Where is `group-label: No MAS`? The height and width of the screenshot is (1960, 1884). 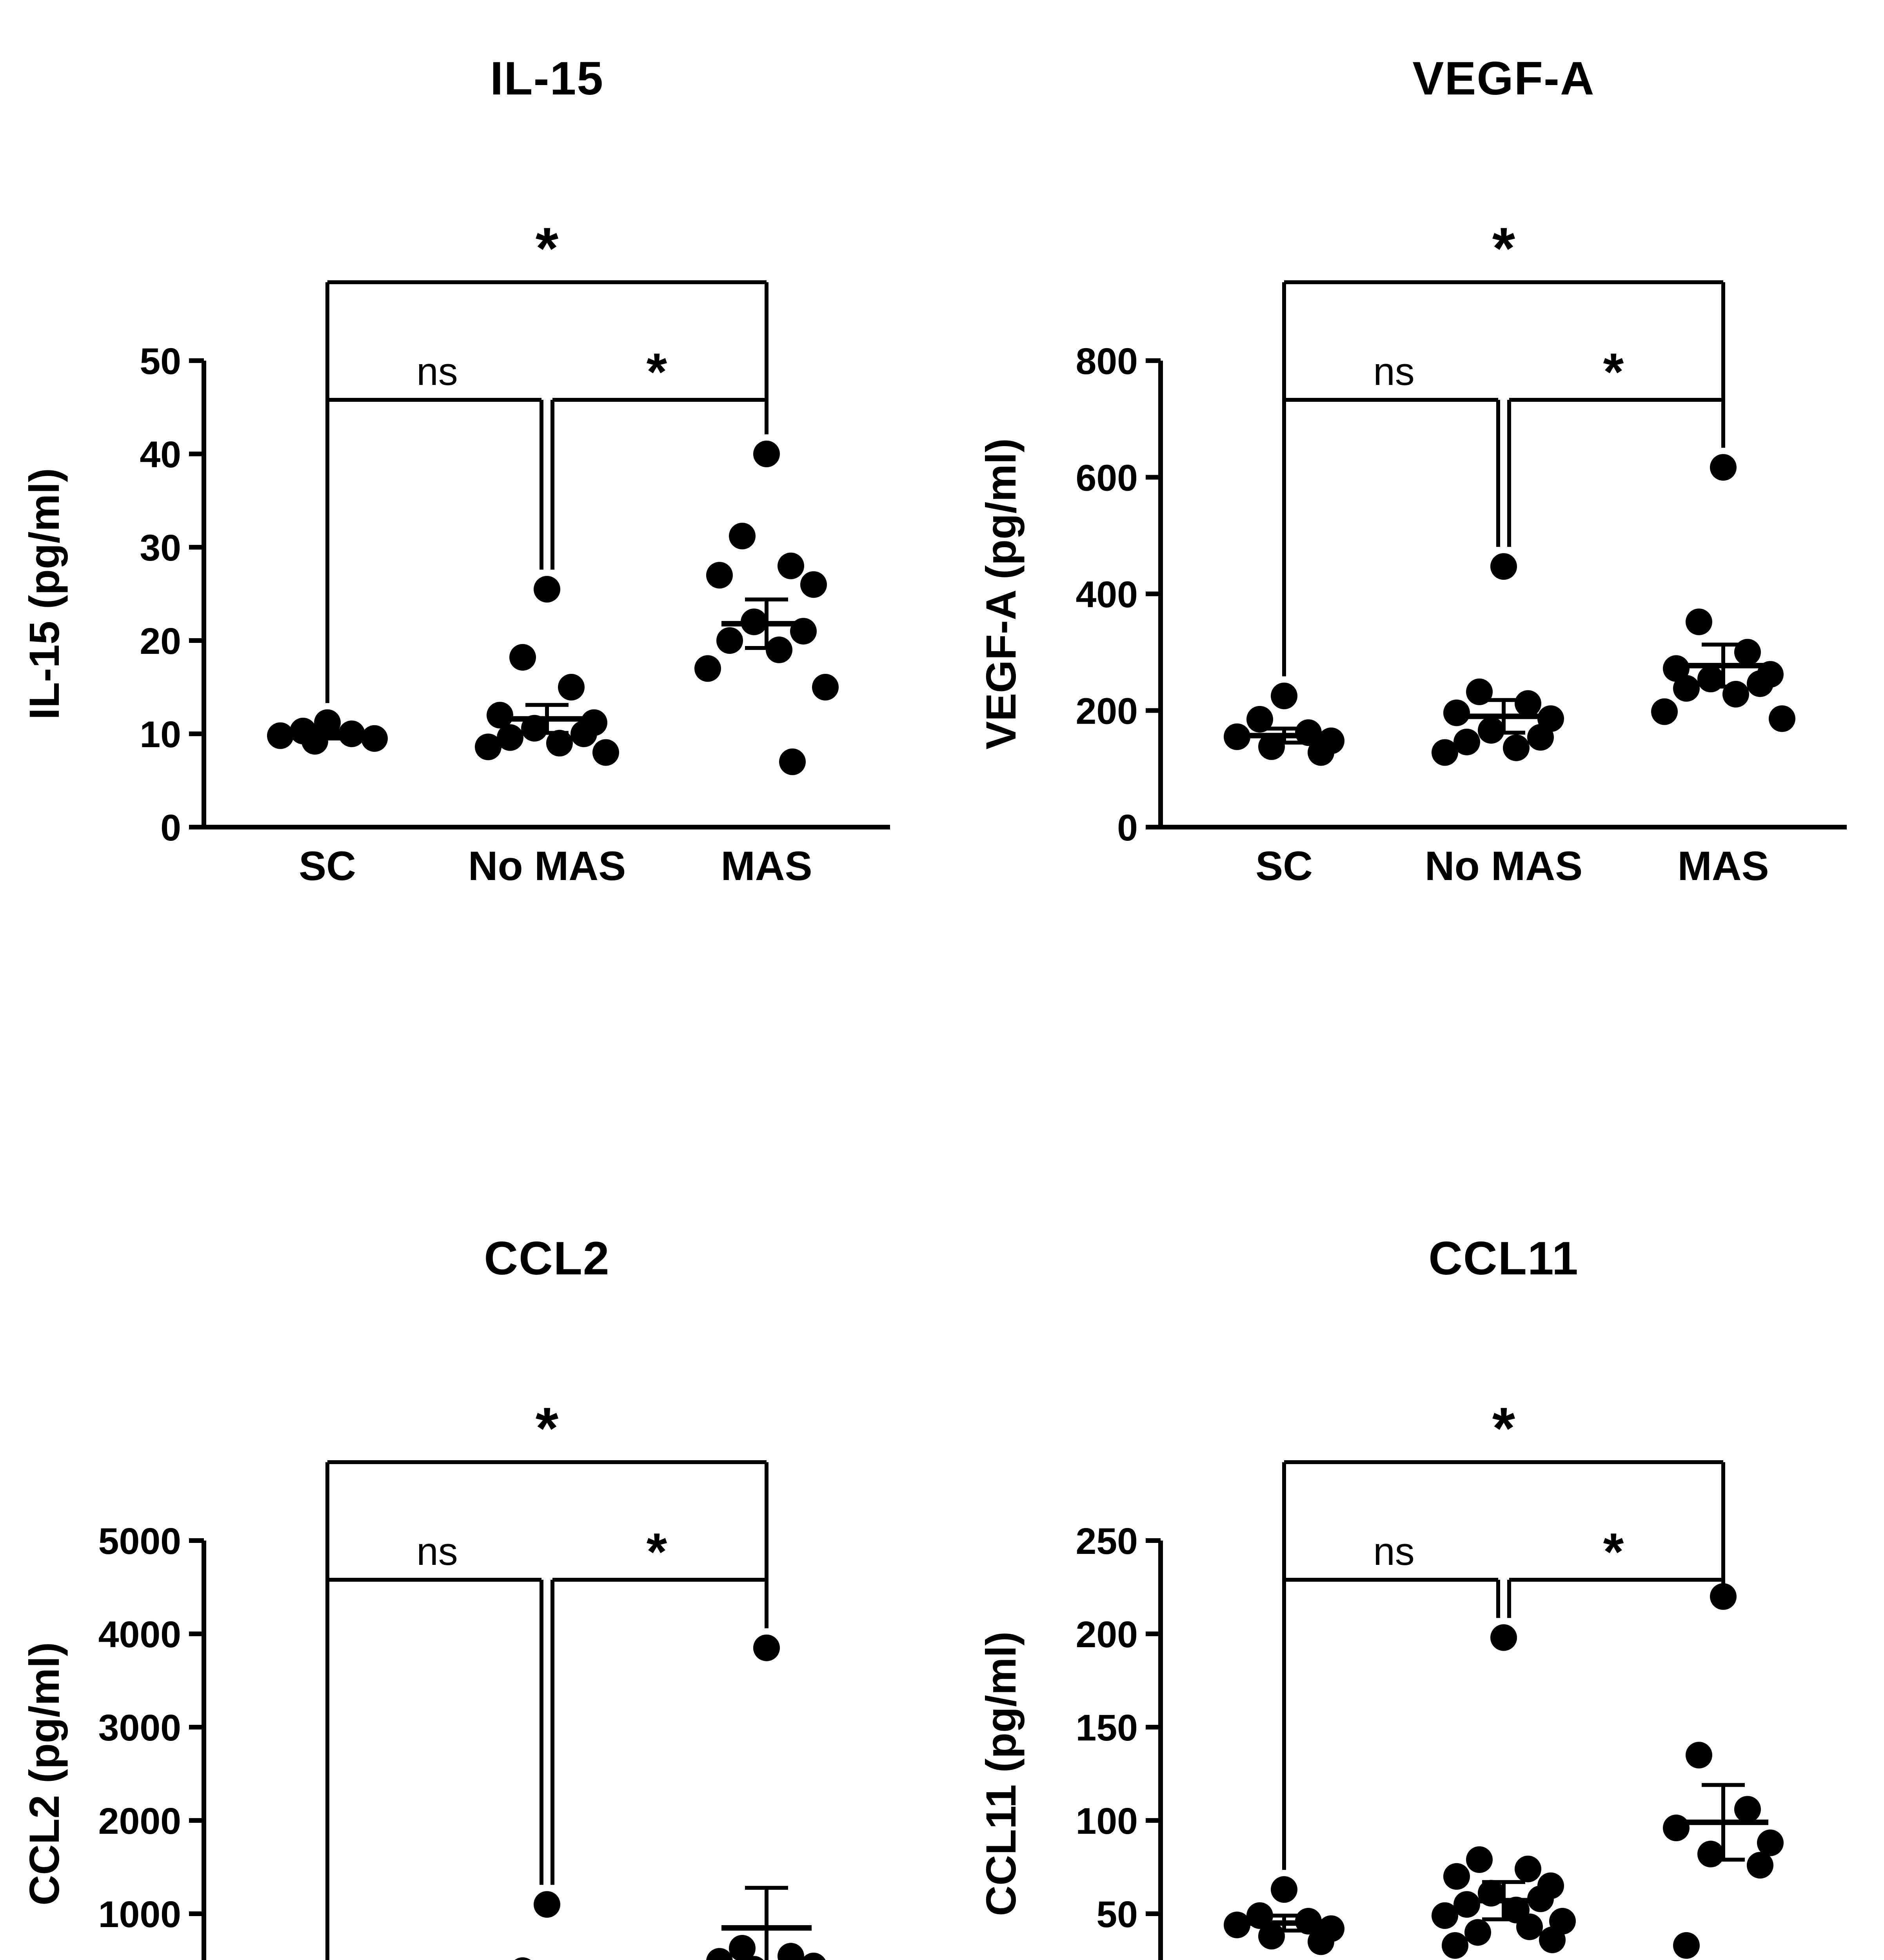 group-label: No MAS is located at coordinates (547, 866).